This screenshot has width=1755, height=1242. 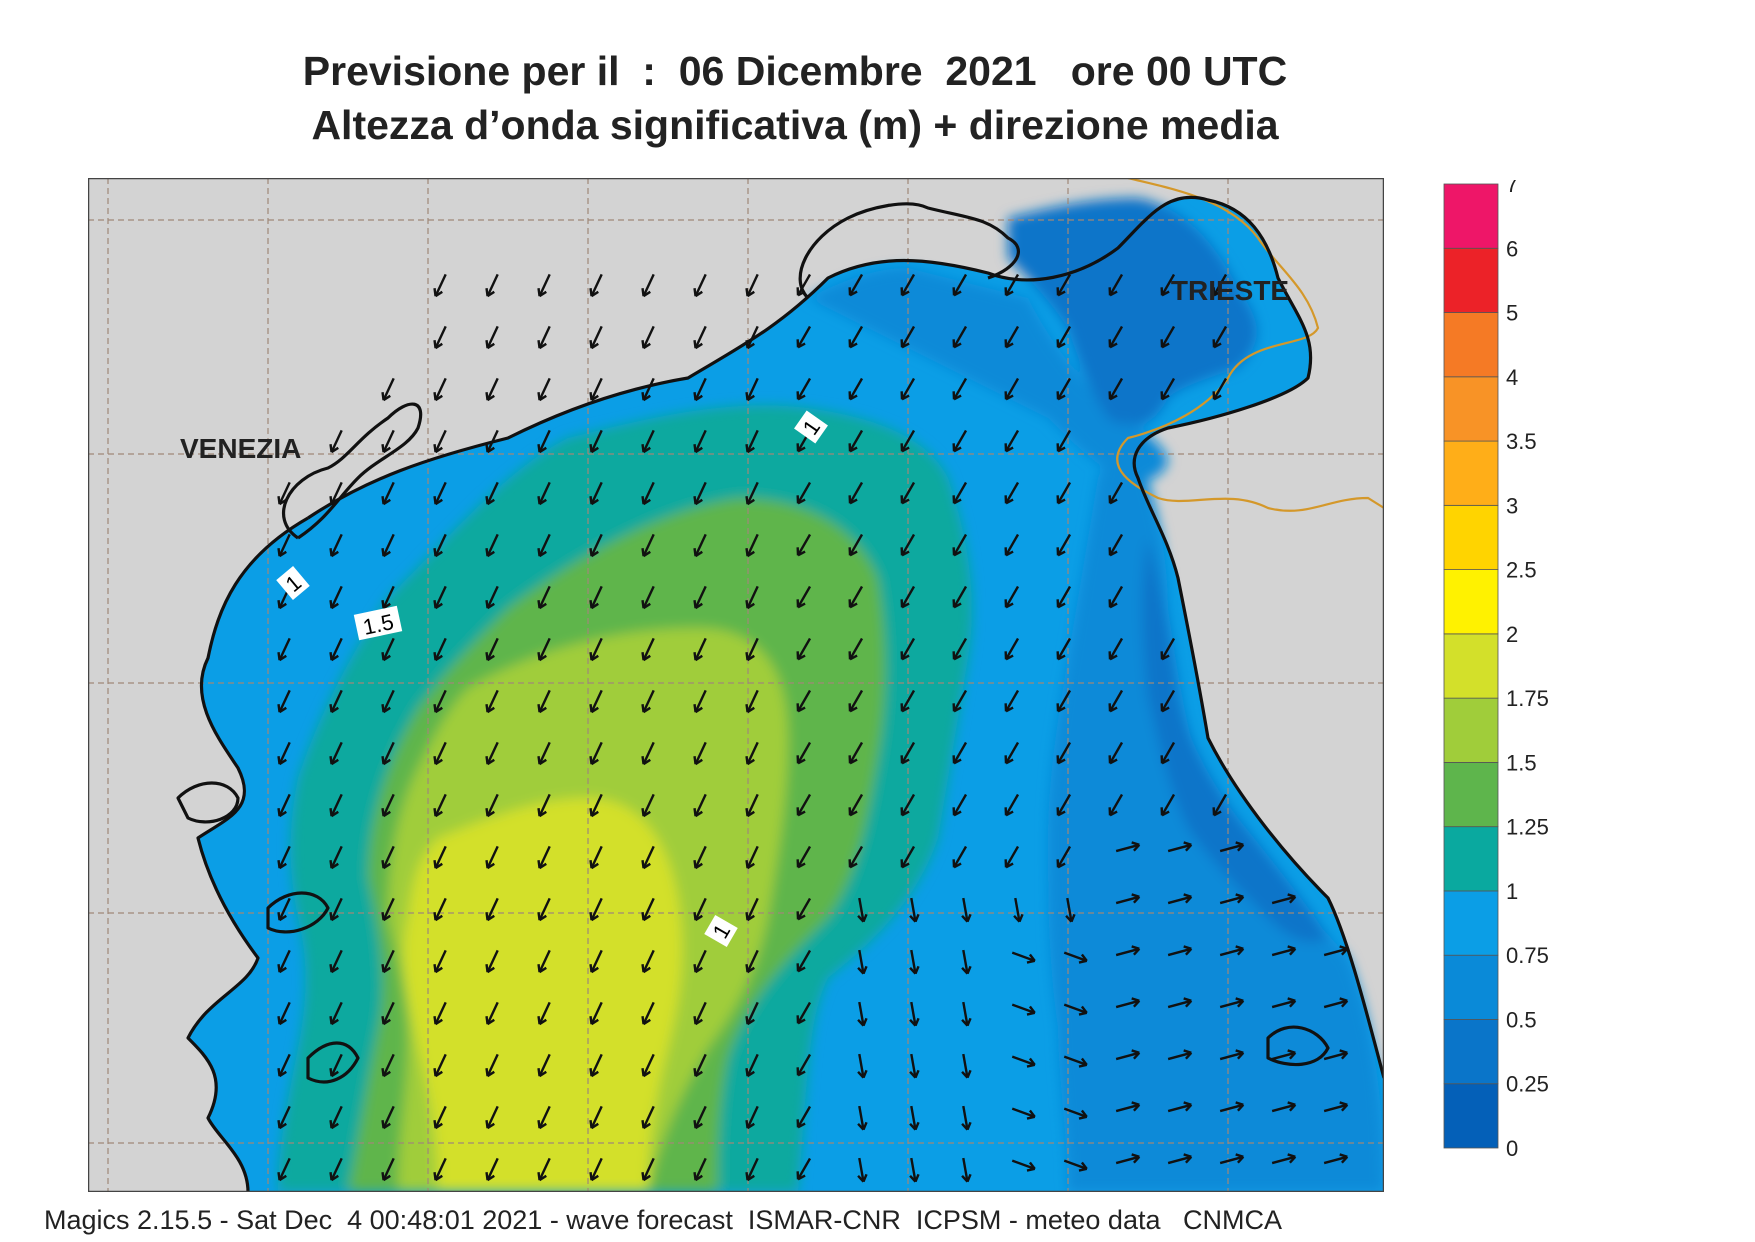 What do you see at coordinates (1512, 505) in the screenshot?
I see `legend-level-label: 3` at bounding box center [1512, 505].